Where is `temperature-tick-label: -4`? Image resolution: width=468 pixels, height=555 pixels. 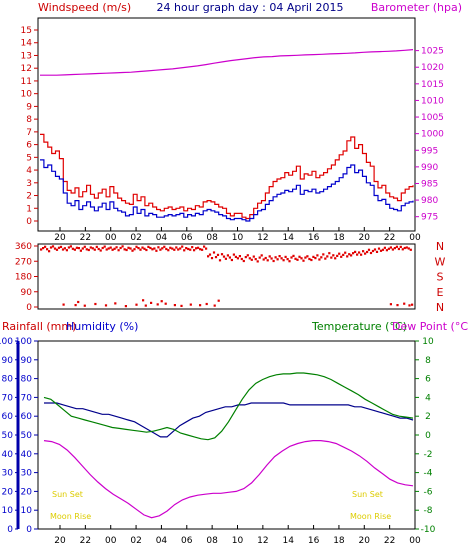 temperature-tick-label: -4 is located at coordinates (428, 474).